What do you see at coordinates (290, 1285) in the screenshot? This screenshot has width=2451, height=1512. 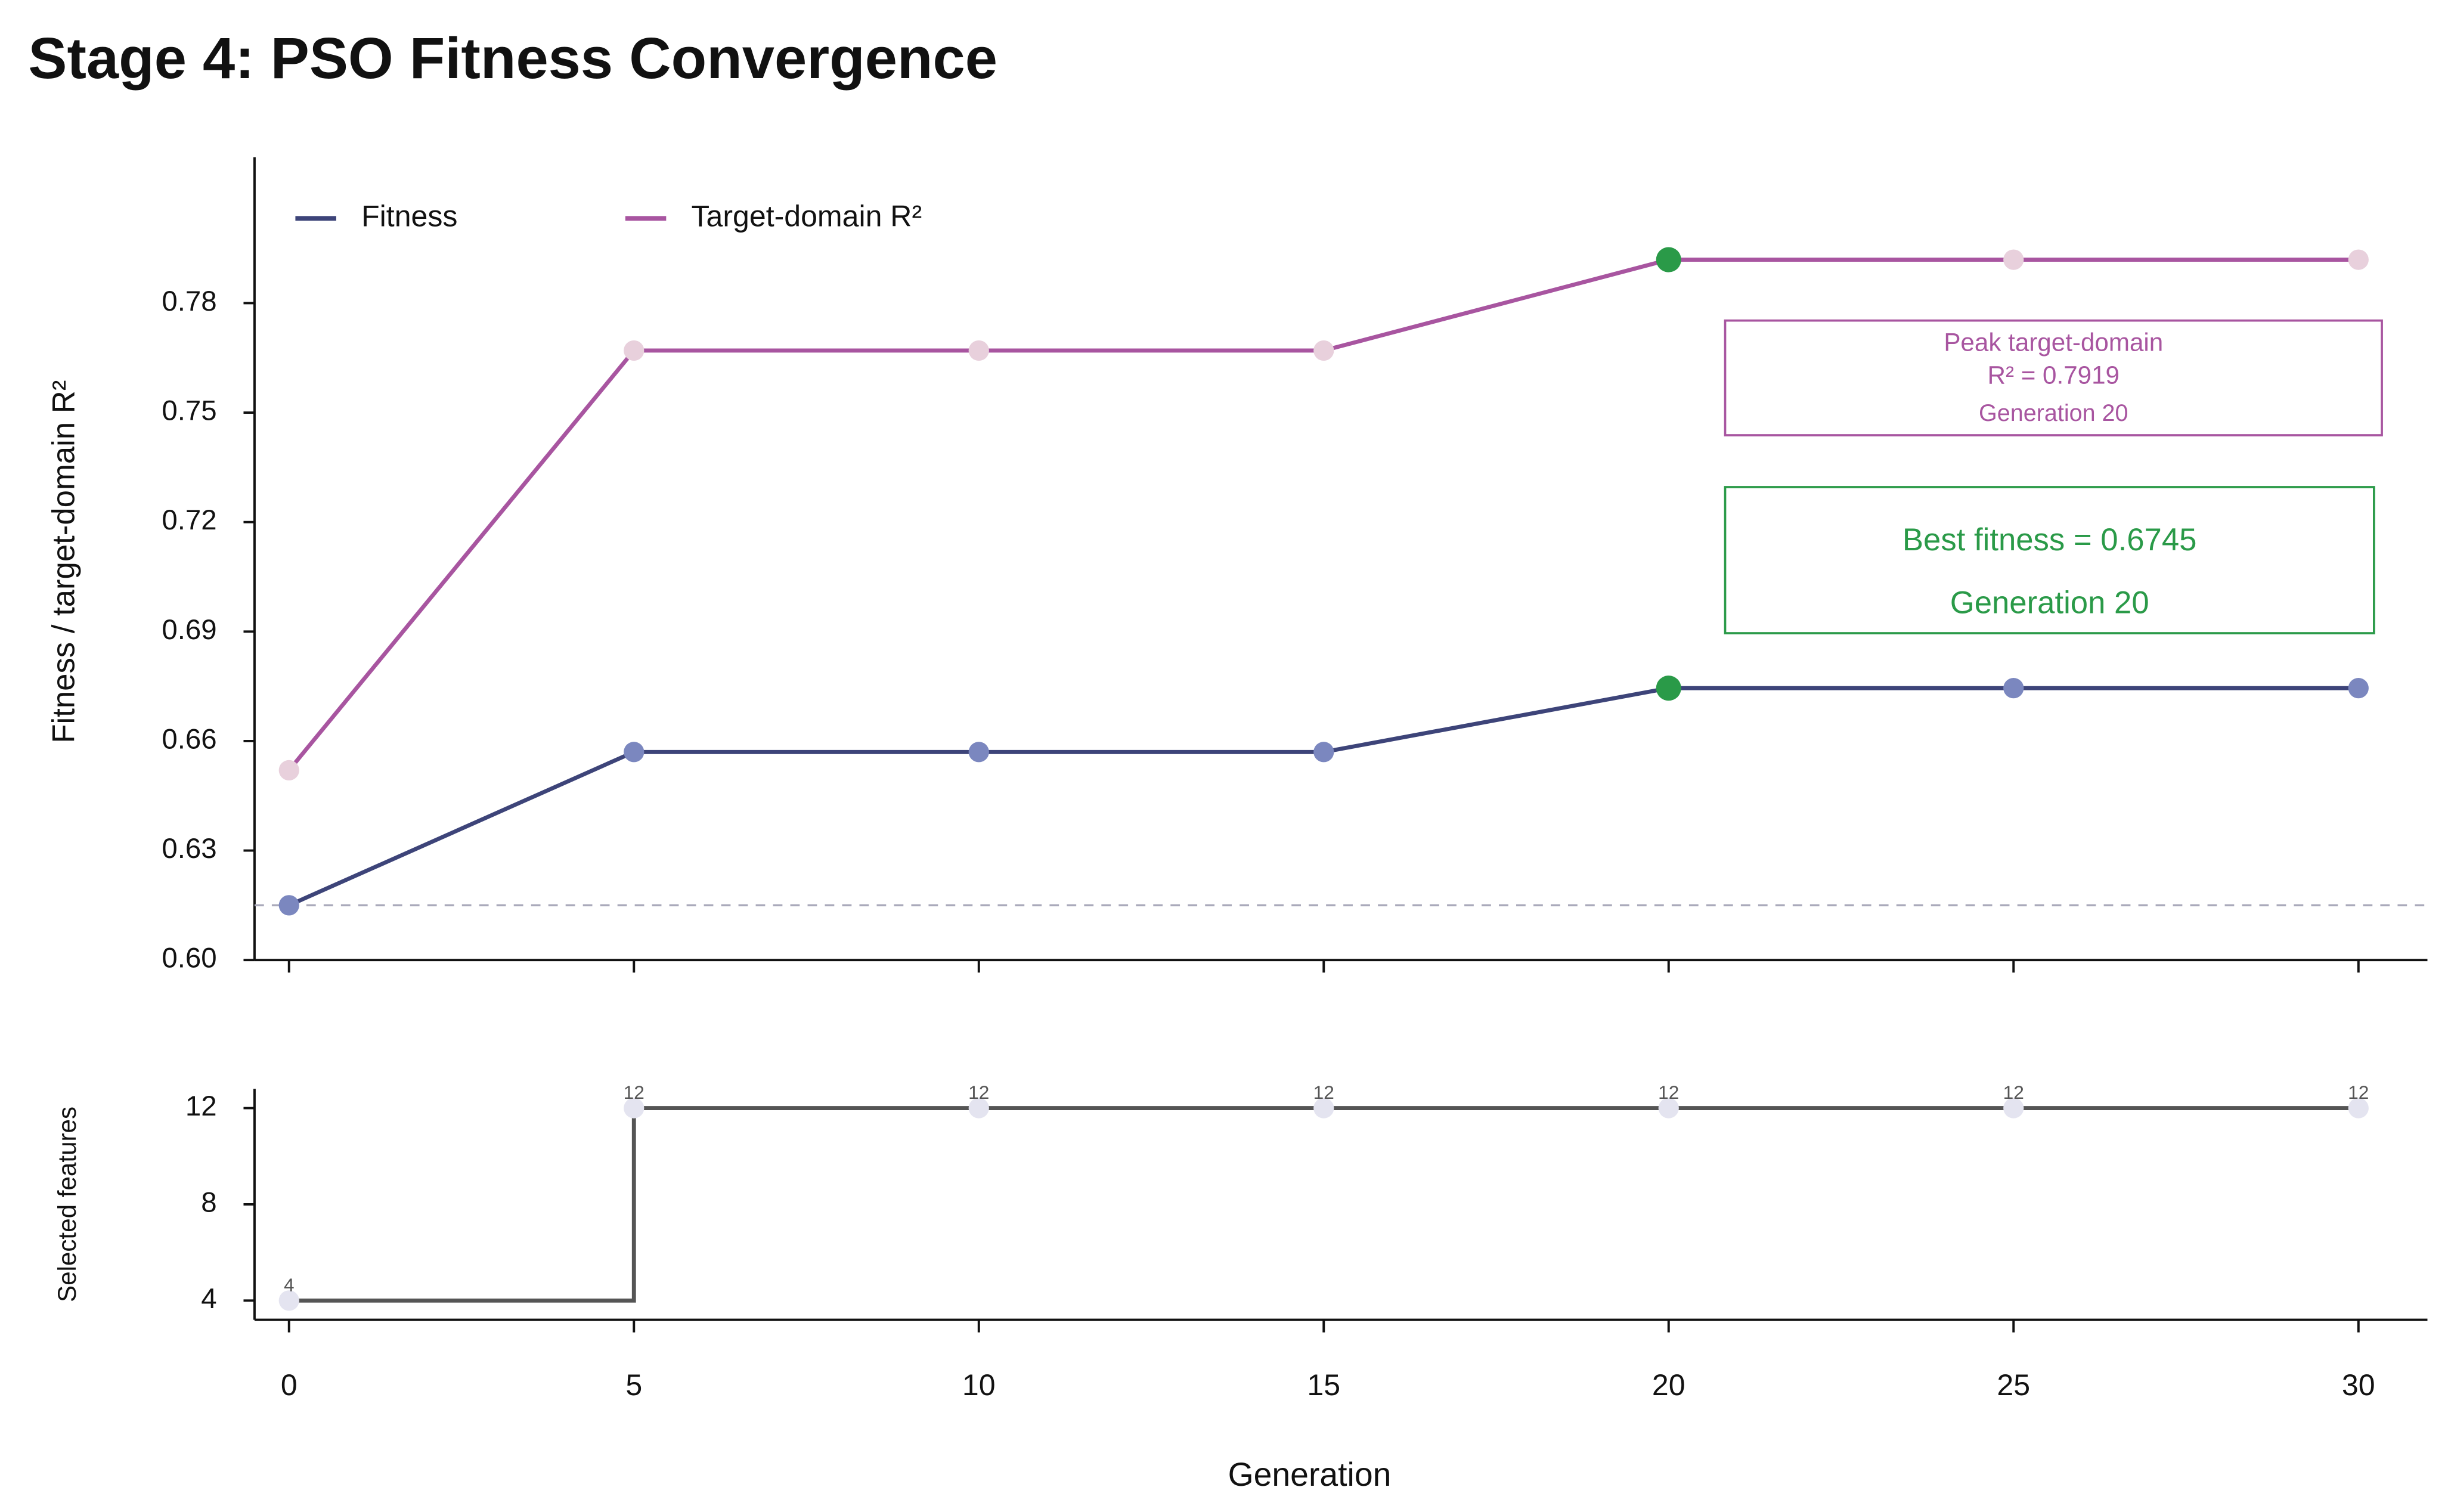 I see `data-label: 4` at bounding box center [290, 1285].